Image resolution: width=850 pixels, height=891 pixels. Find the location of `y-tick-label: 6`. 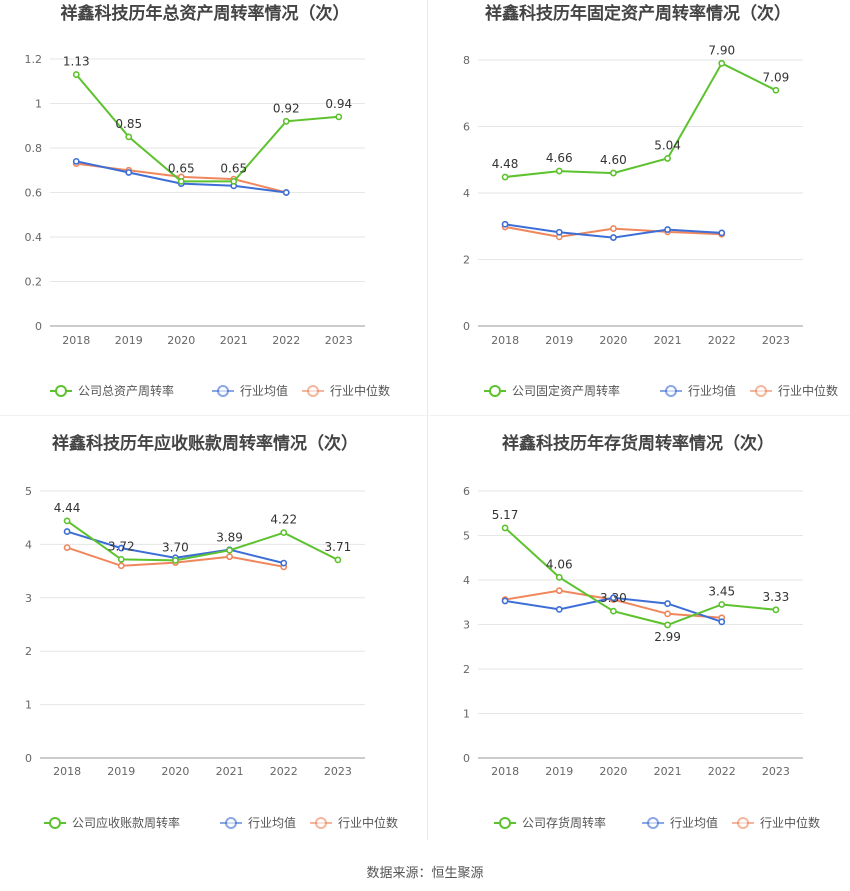

y-tick-label: 6 is located at coordinates (466, 491).